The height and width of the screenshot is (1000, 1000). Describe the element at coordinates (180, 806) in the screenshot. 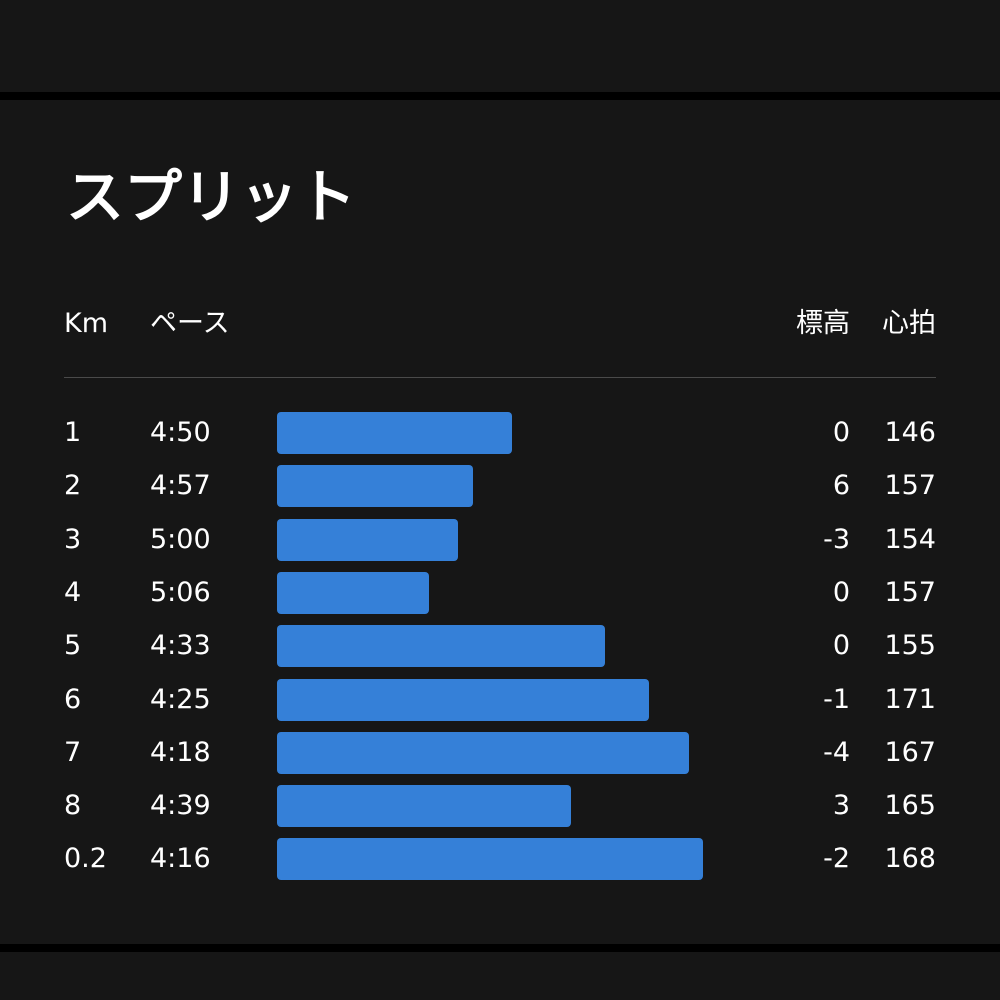

I see `split-pace: 4:39` at that location.